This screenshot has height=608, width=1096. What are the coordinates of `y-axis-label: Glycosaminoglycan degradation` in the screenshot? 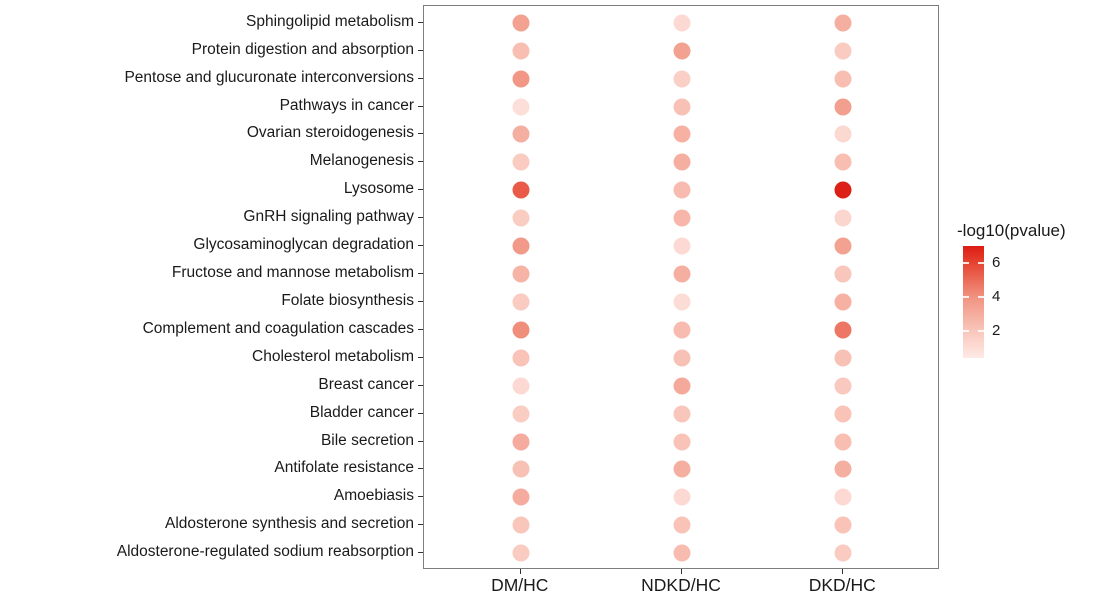 It's located at (303, 245).